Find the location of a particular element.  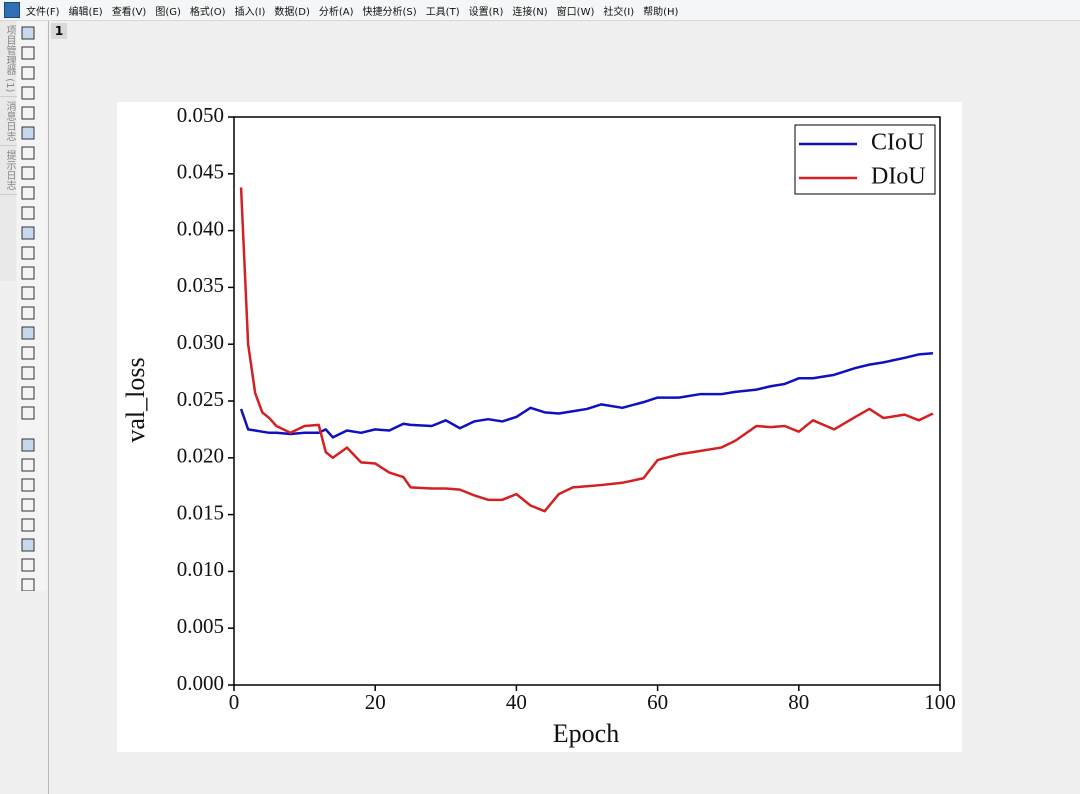

y-tick-label: 0.015 is located at coordinates (200, 512).